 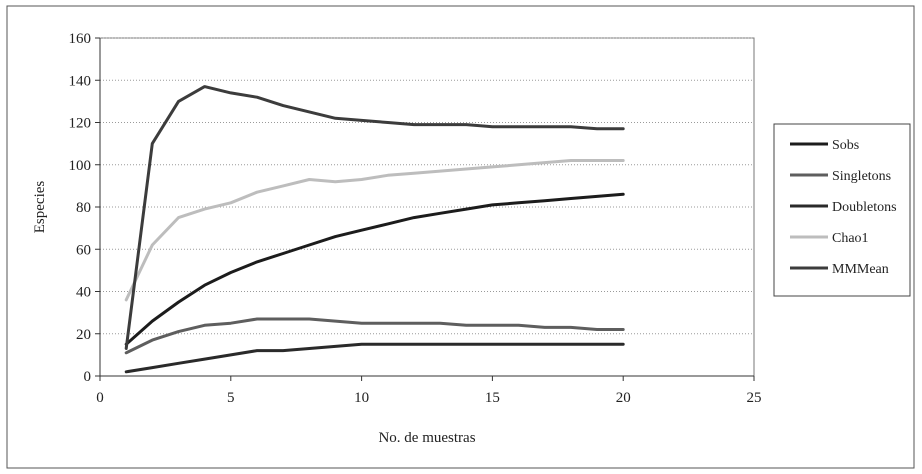 I want to click on y-tick-label: 80, so click(x=83, y=208).